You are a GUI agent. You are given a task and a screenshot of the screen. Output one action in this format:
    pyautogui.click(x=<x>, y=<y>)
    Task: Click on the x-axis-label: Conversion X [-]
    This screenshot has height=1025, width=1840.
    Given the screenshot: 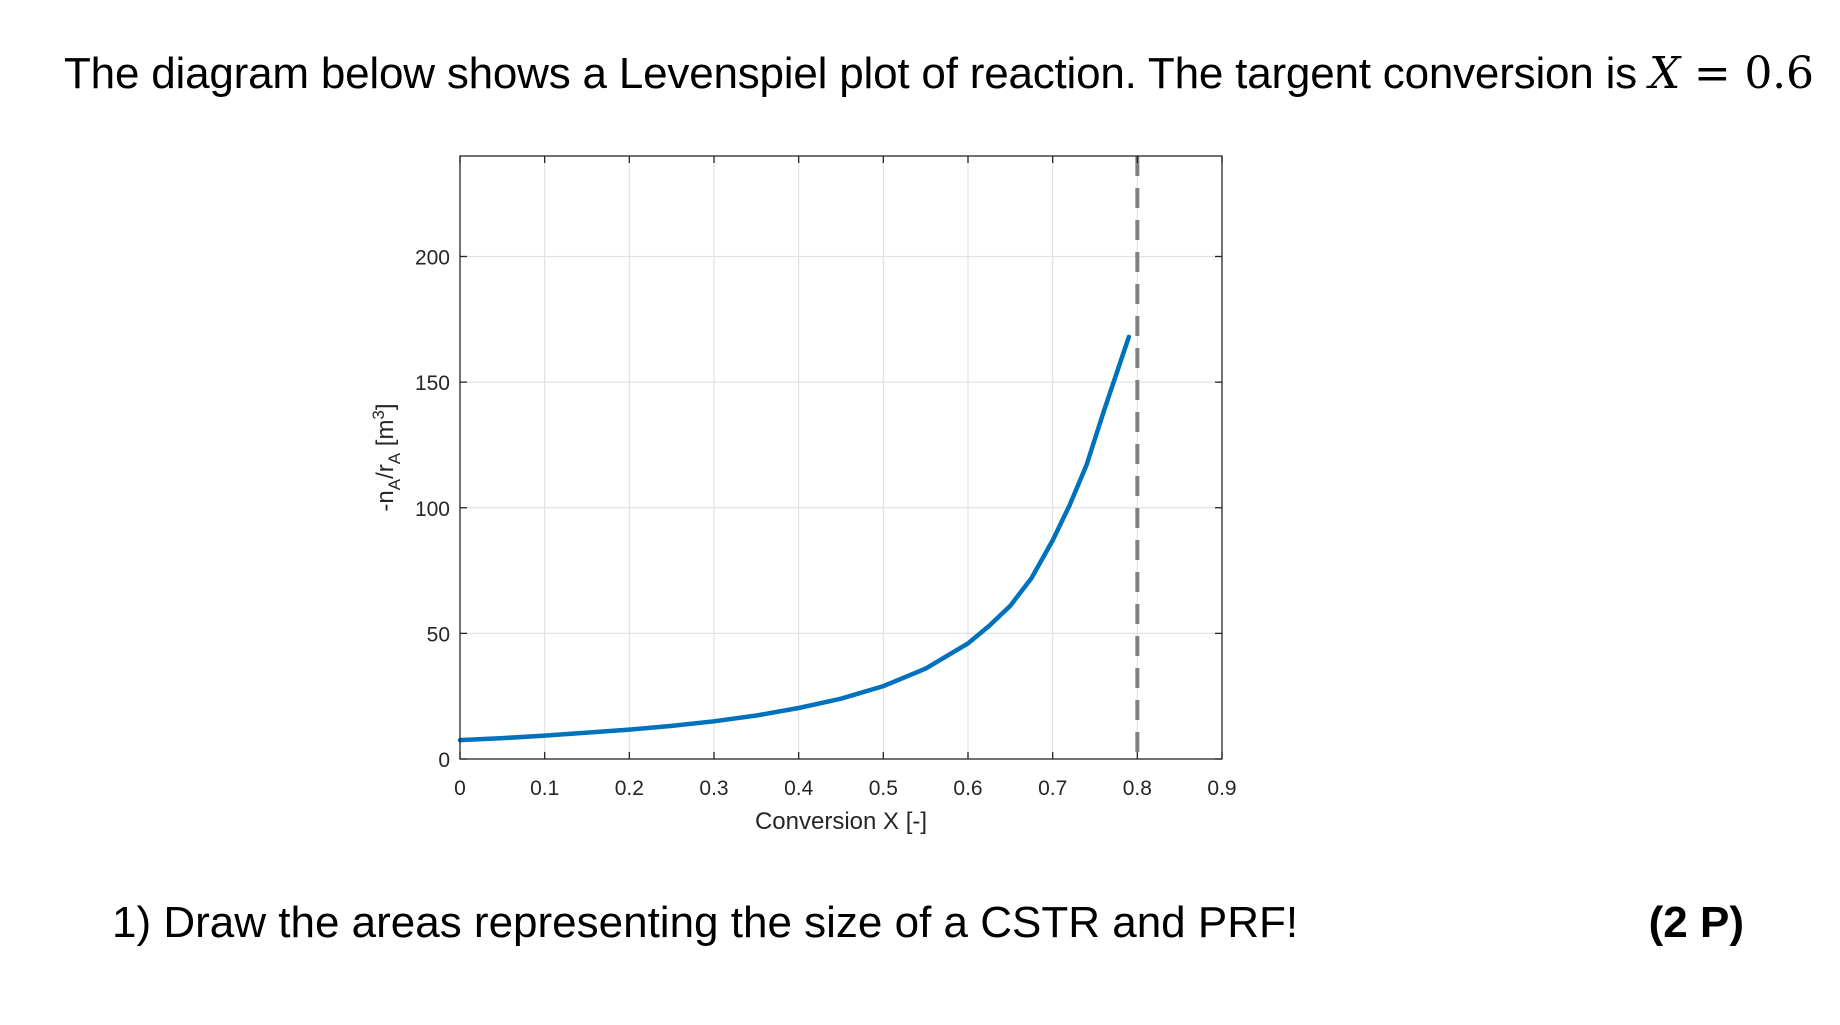 What is the action you would take?
    pyautogui.click(x=841, y=821)
    